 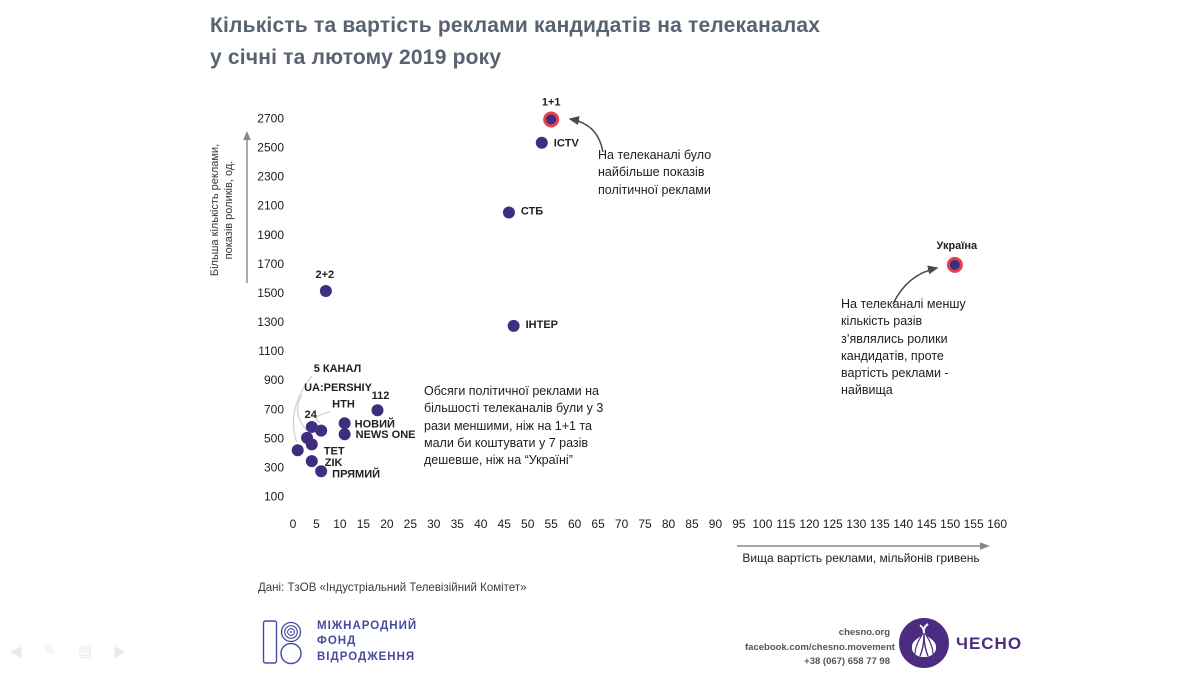 What do you see at coordinates (311, 444) in the screenshot?
I see `data-point-ТЕТ` at bounding box center [311, 444].